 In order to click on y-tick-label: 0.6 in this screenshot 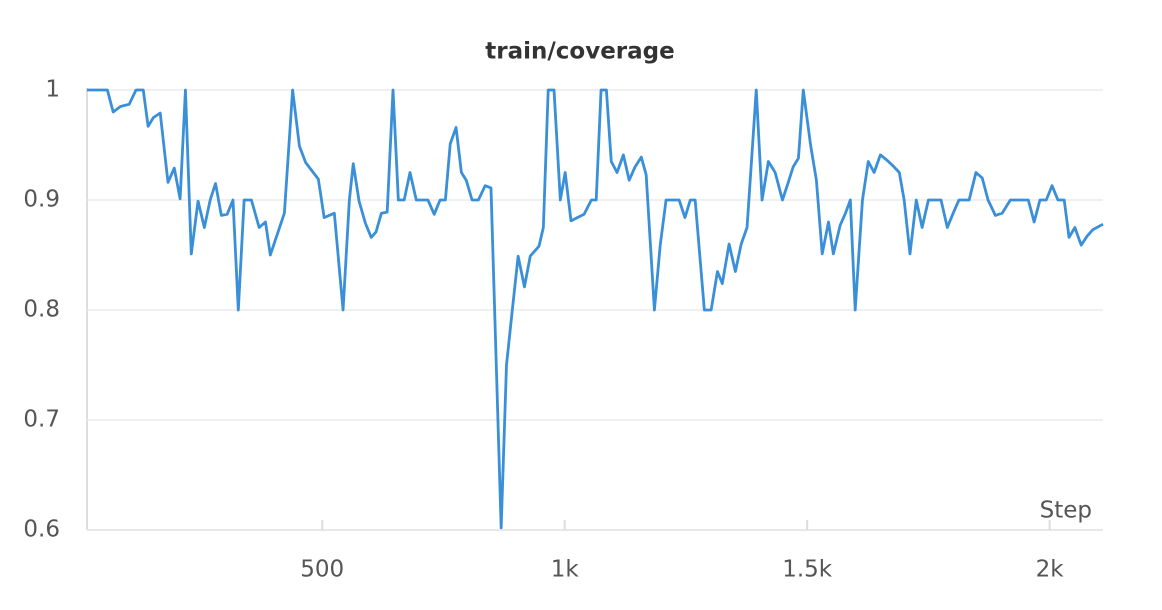, I will do `click(41, 530)`.